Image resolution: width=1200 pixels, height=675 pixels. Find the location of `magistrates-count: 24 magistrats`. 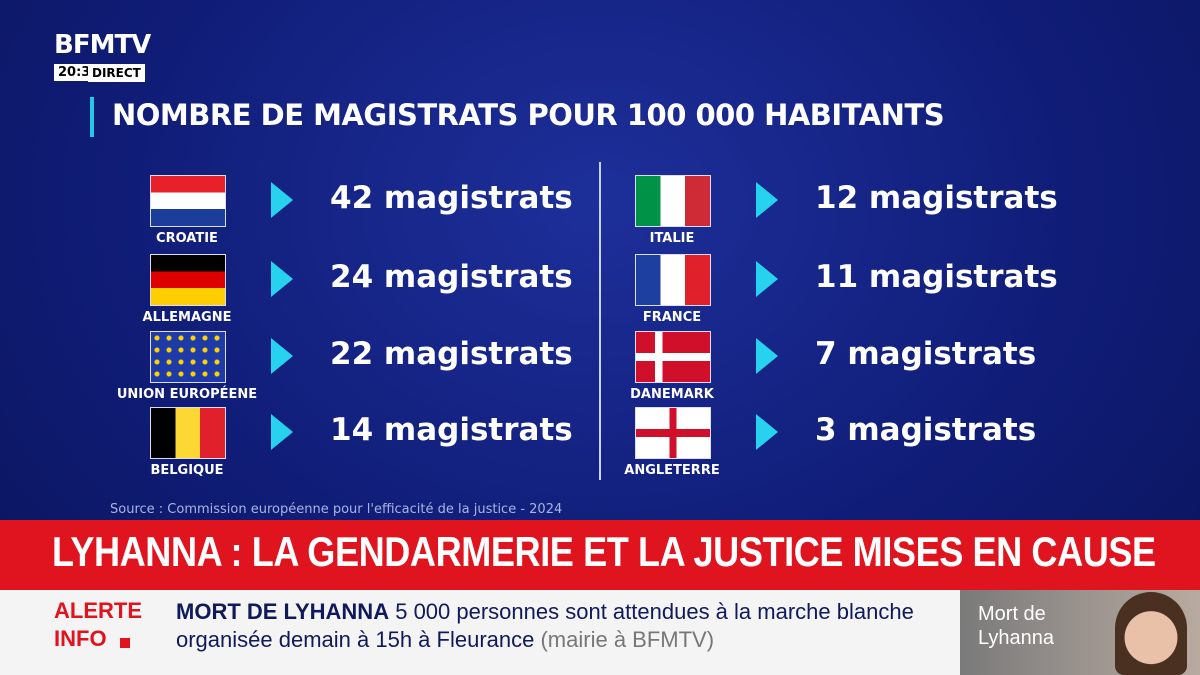

magistrates-count: 24 magistrats is located at coordinates (451, 277).